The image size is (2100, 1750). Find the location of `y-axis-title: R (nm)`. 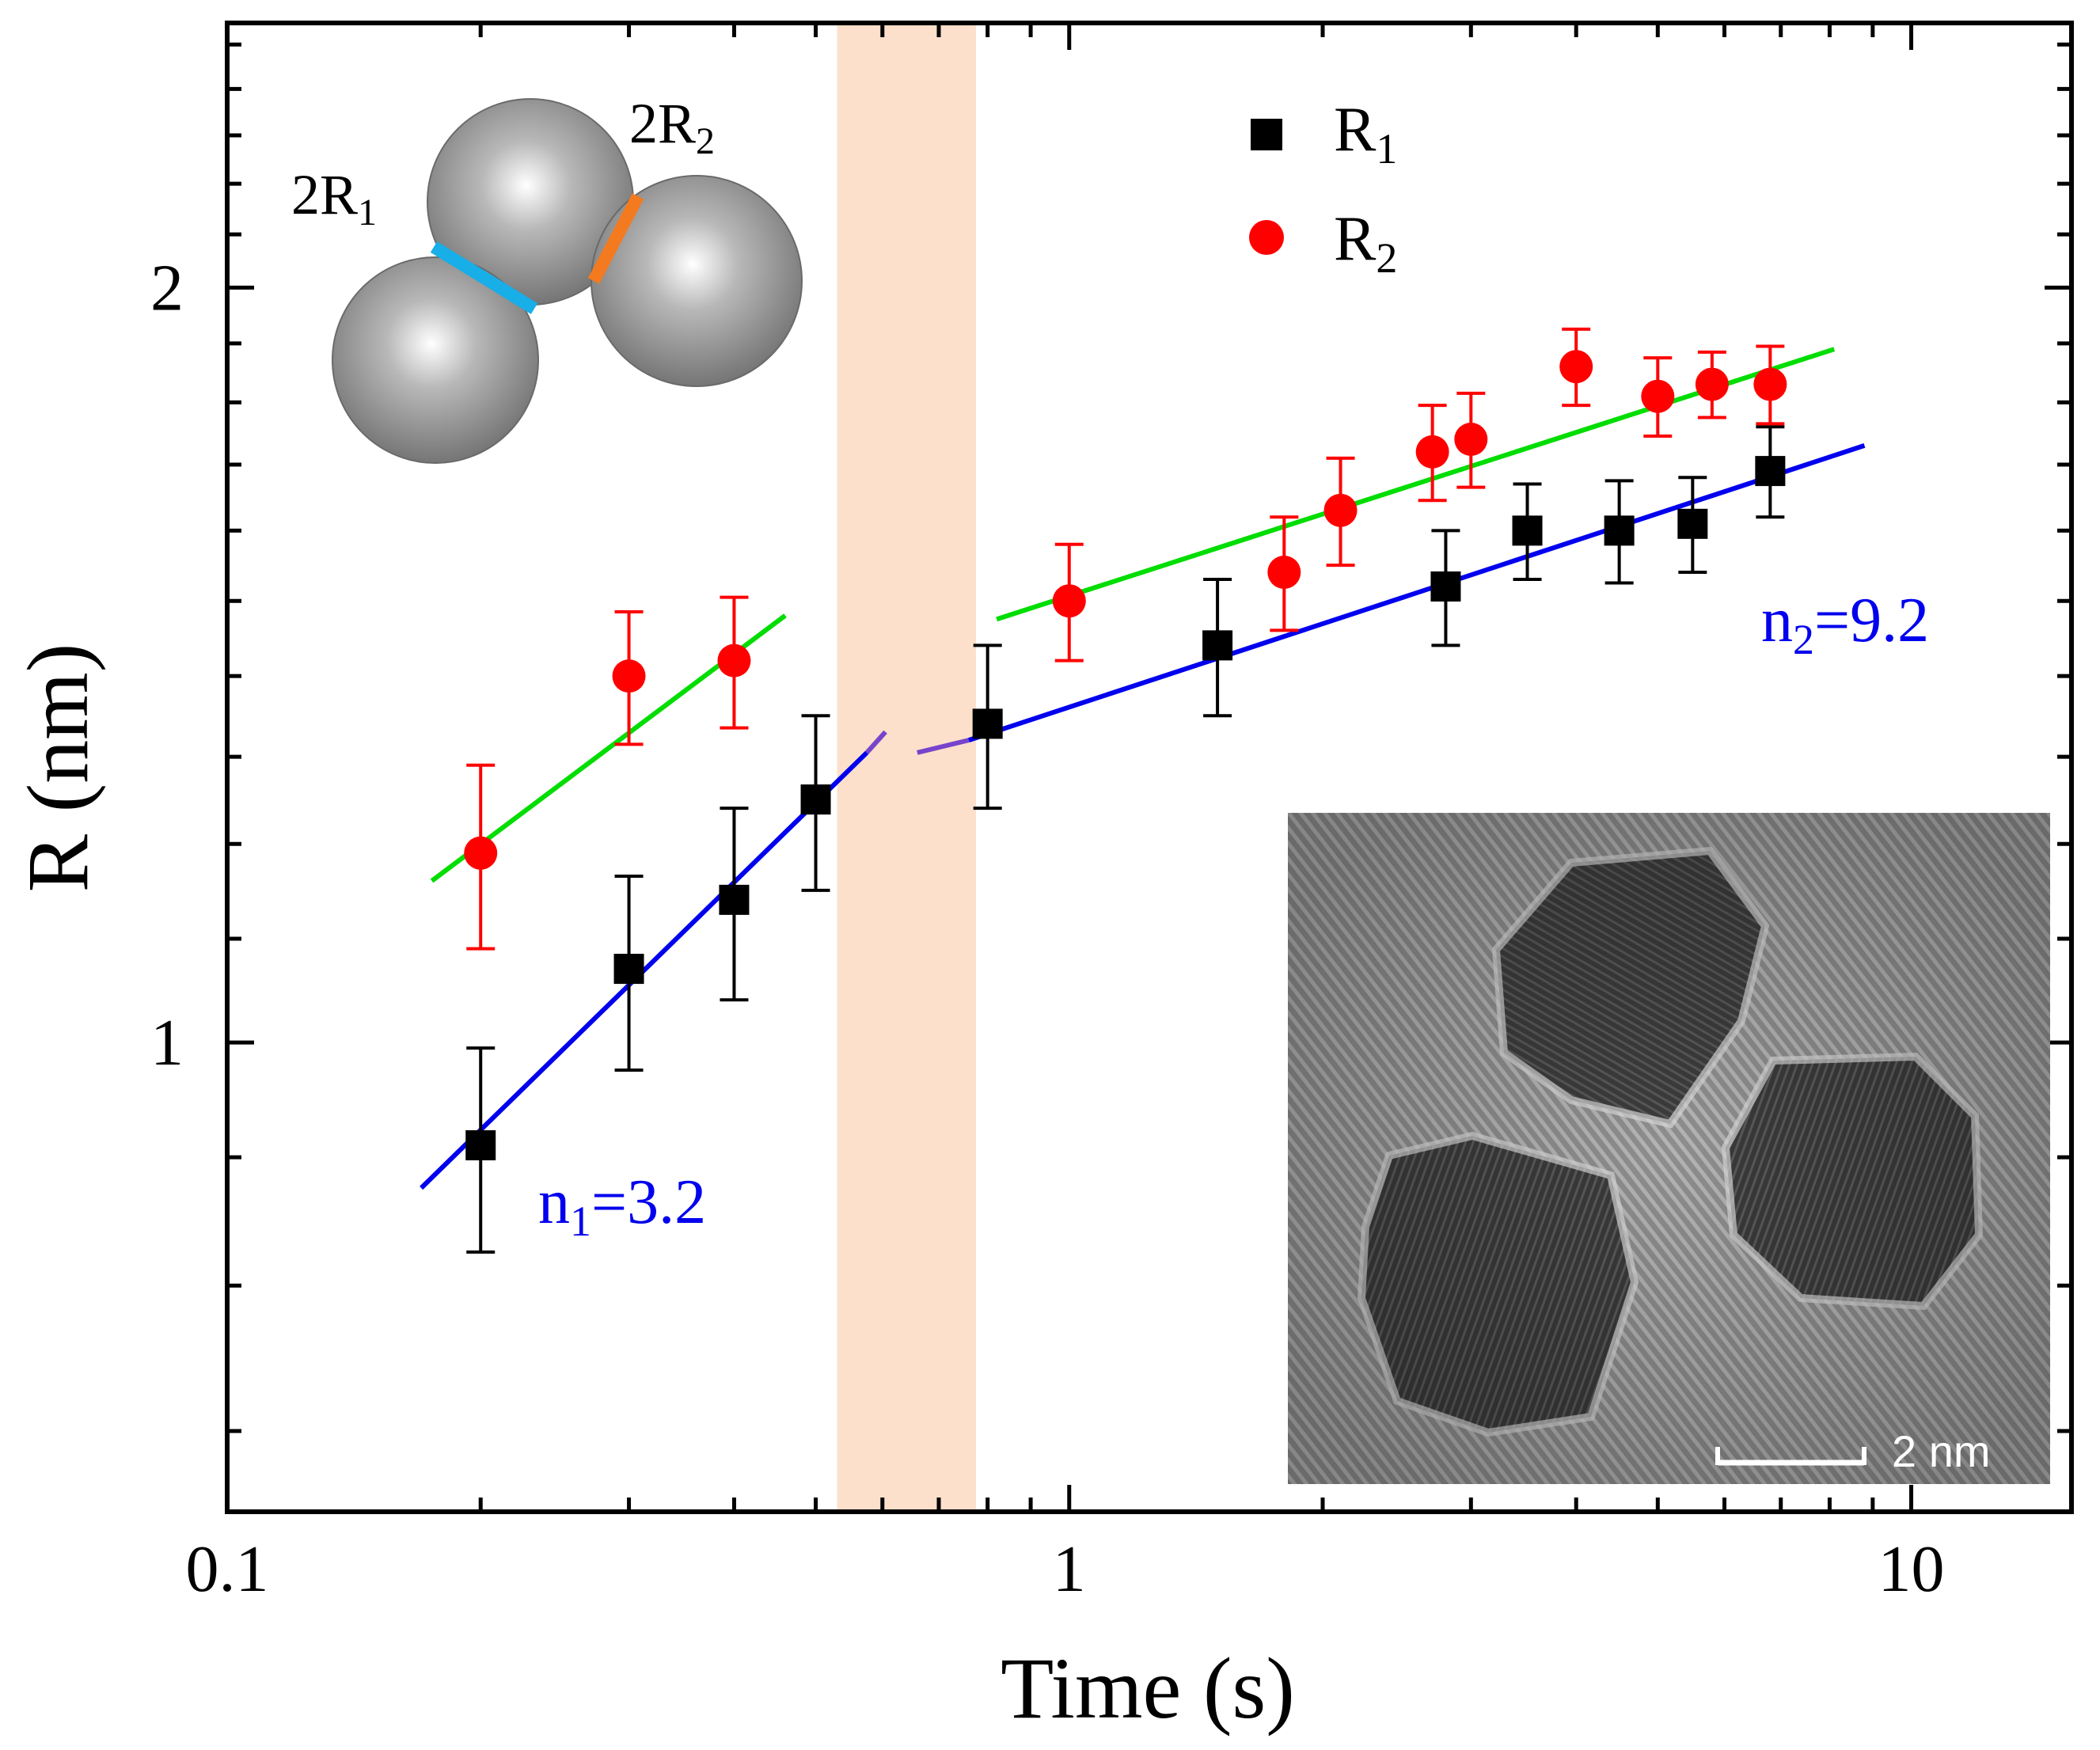

y-axis-title: R (nm) is located at coordinates (57, 768).